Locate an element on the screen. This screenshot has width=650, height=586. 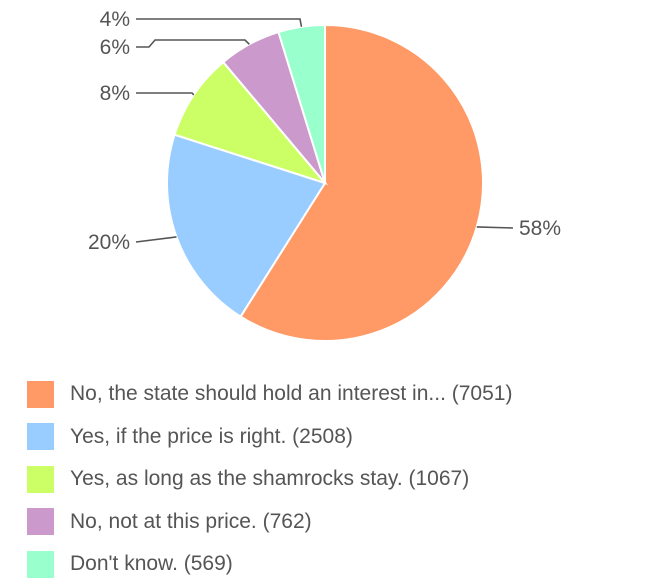
percent-label: 20% is located at coordinates (109, 242).